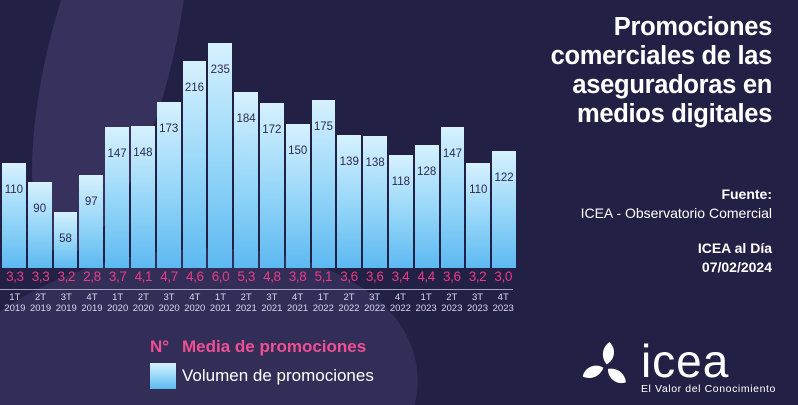 This screenshot has height=405, width=798. Describe the element at coordinates (375, 202) in the screenshot. I see `bar-3T-2022: 138` at that location.